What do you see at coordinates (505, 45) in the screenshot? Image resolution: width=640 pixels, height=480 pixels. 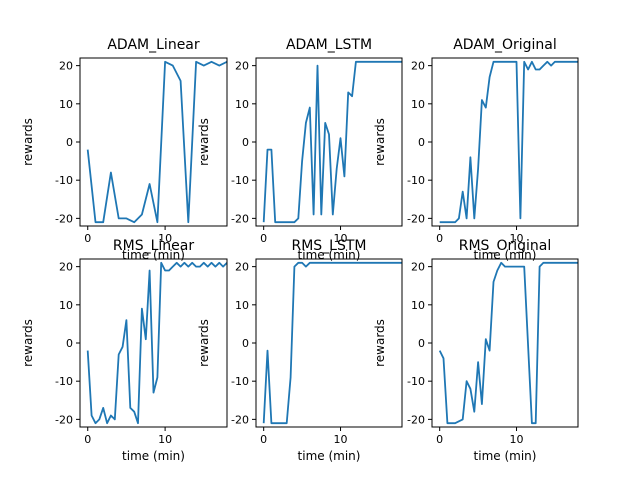 I see `subplot-title: ADAM_Original` at bounding box center [505, 45].